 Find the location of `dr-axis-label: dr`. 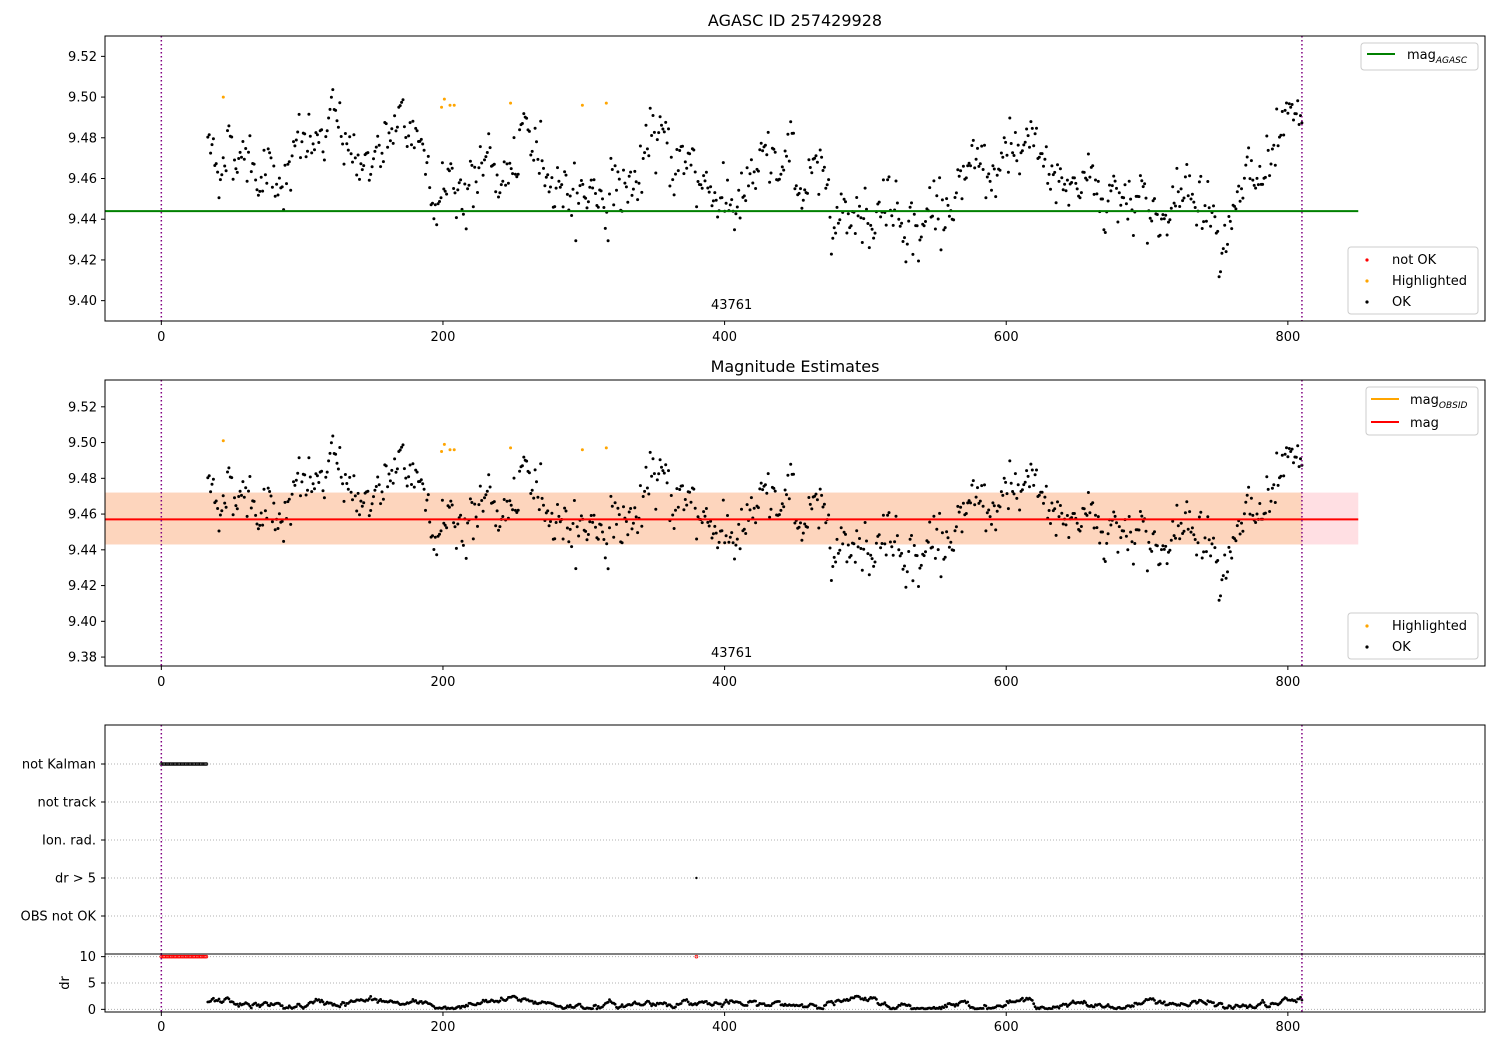

dr-axis-label: dr is located at coordinates (65, 983).